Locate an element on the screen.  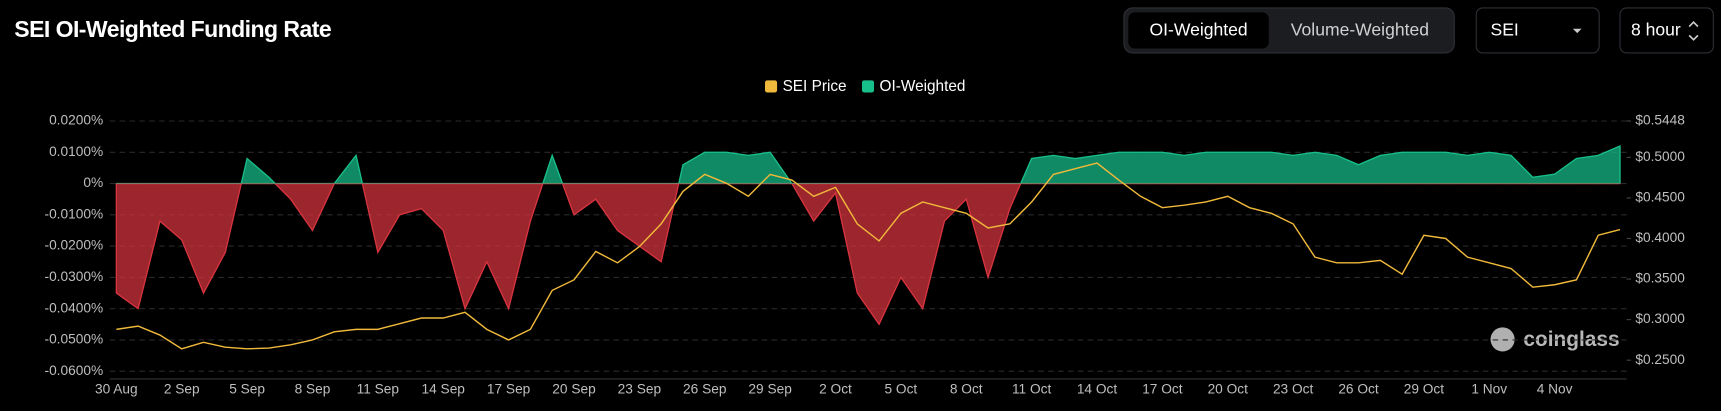
toggle-option: Volume-Weighted is located at coordinates (1360, 30).